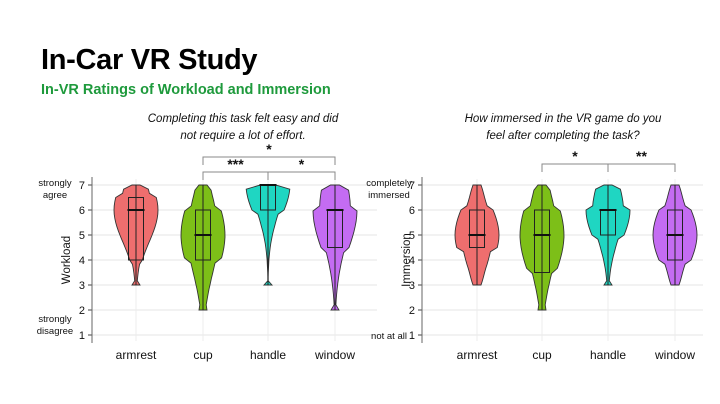  Describe the element at coordinates (542, 241) in the screenshot. I see `chart2-box-cup` at that location.